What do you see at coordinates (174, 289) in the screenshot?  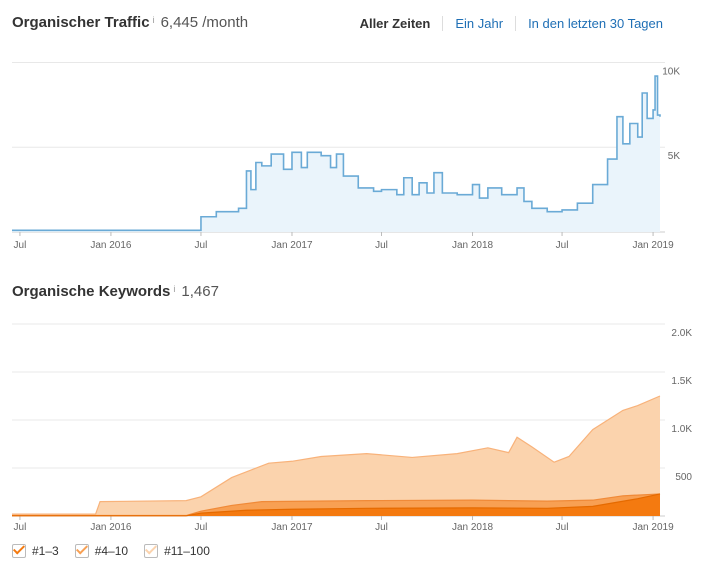 I see `keywords-info-icon: i` at bounding box center [174, 289].